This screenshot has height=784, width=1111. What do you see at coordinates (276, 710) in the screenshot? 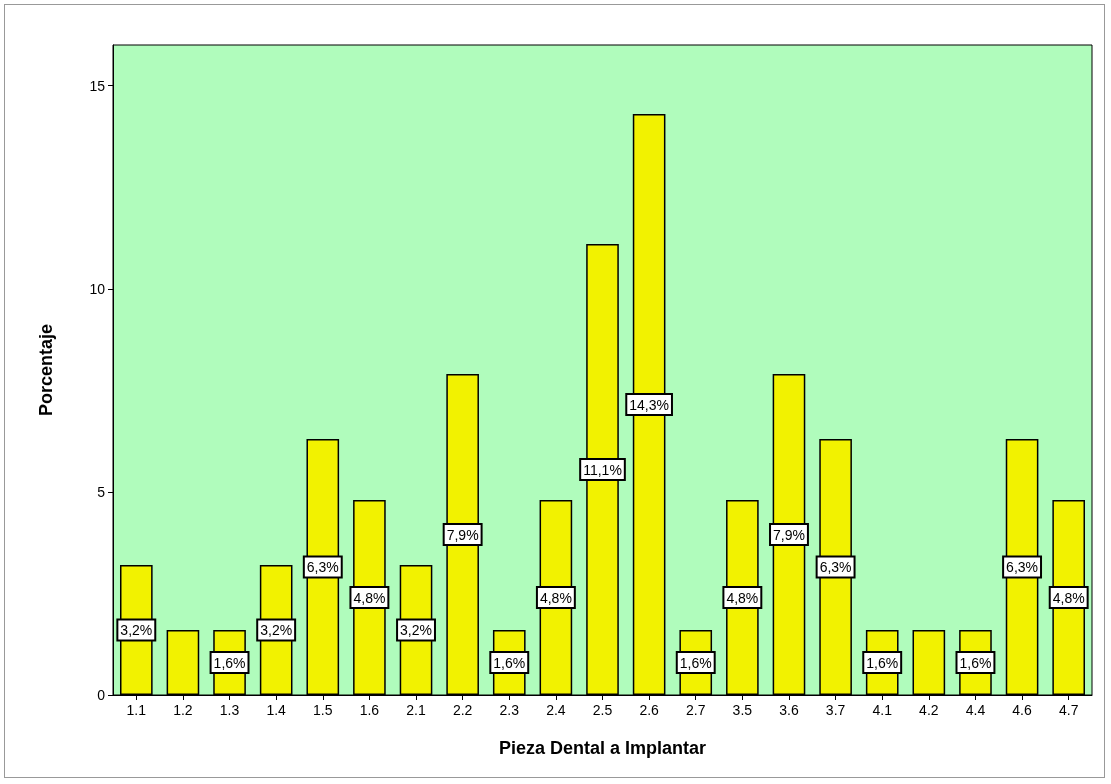
I see `x-tick-label: 1.4` at bounding box center [276, 710].